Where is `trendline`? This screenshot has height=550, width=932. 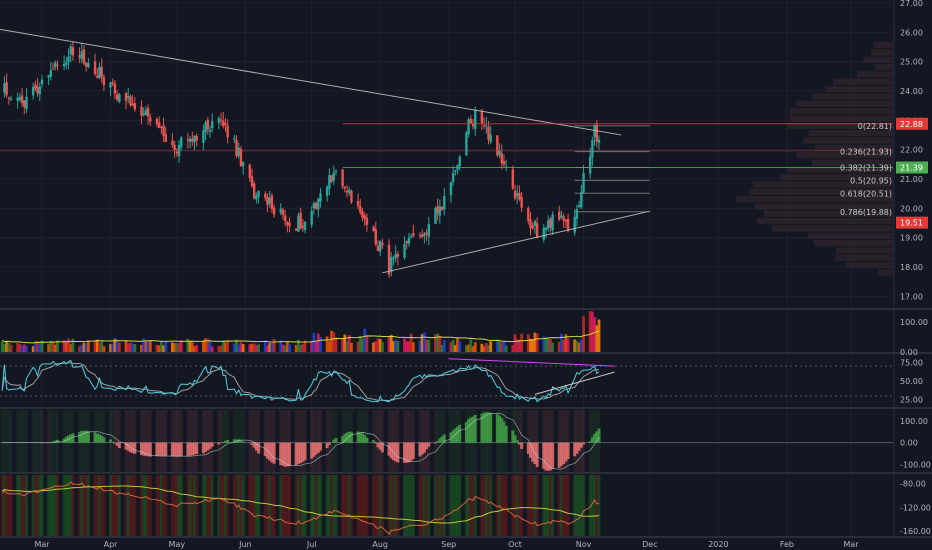
trendline is located at coordinates (311, 82).